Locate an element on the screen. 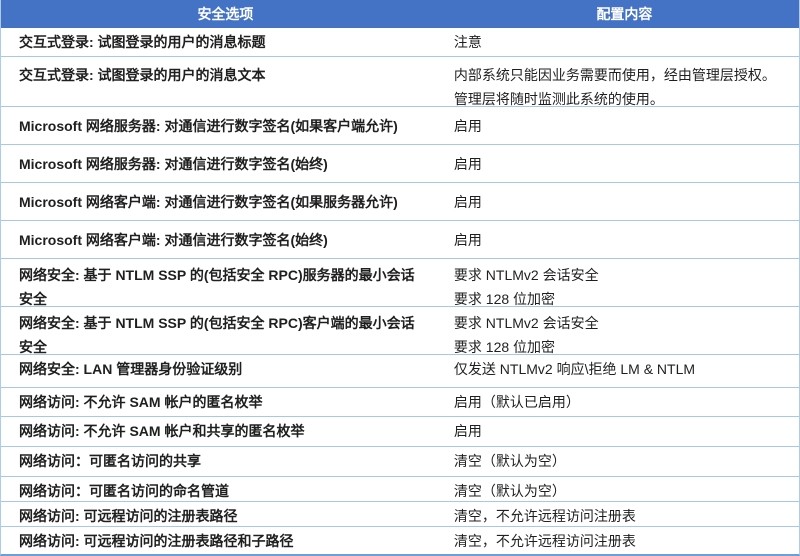 This screenshot has width=800, height=556. option-cell: 交互式登录: 试图登录的用户的消息文本 is located at coordinates (142, 75).